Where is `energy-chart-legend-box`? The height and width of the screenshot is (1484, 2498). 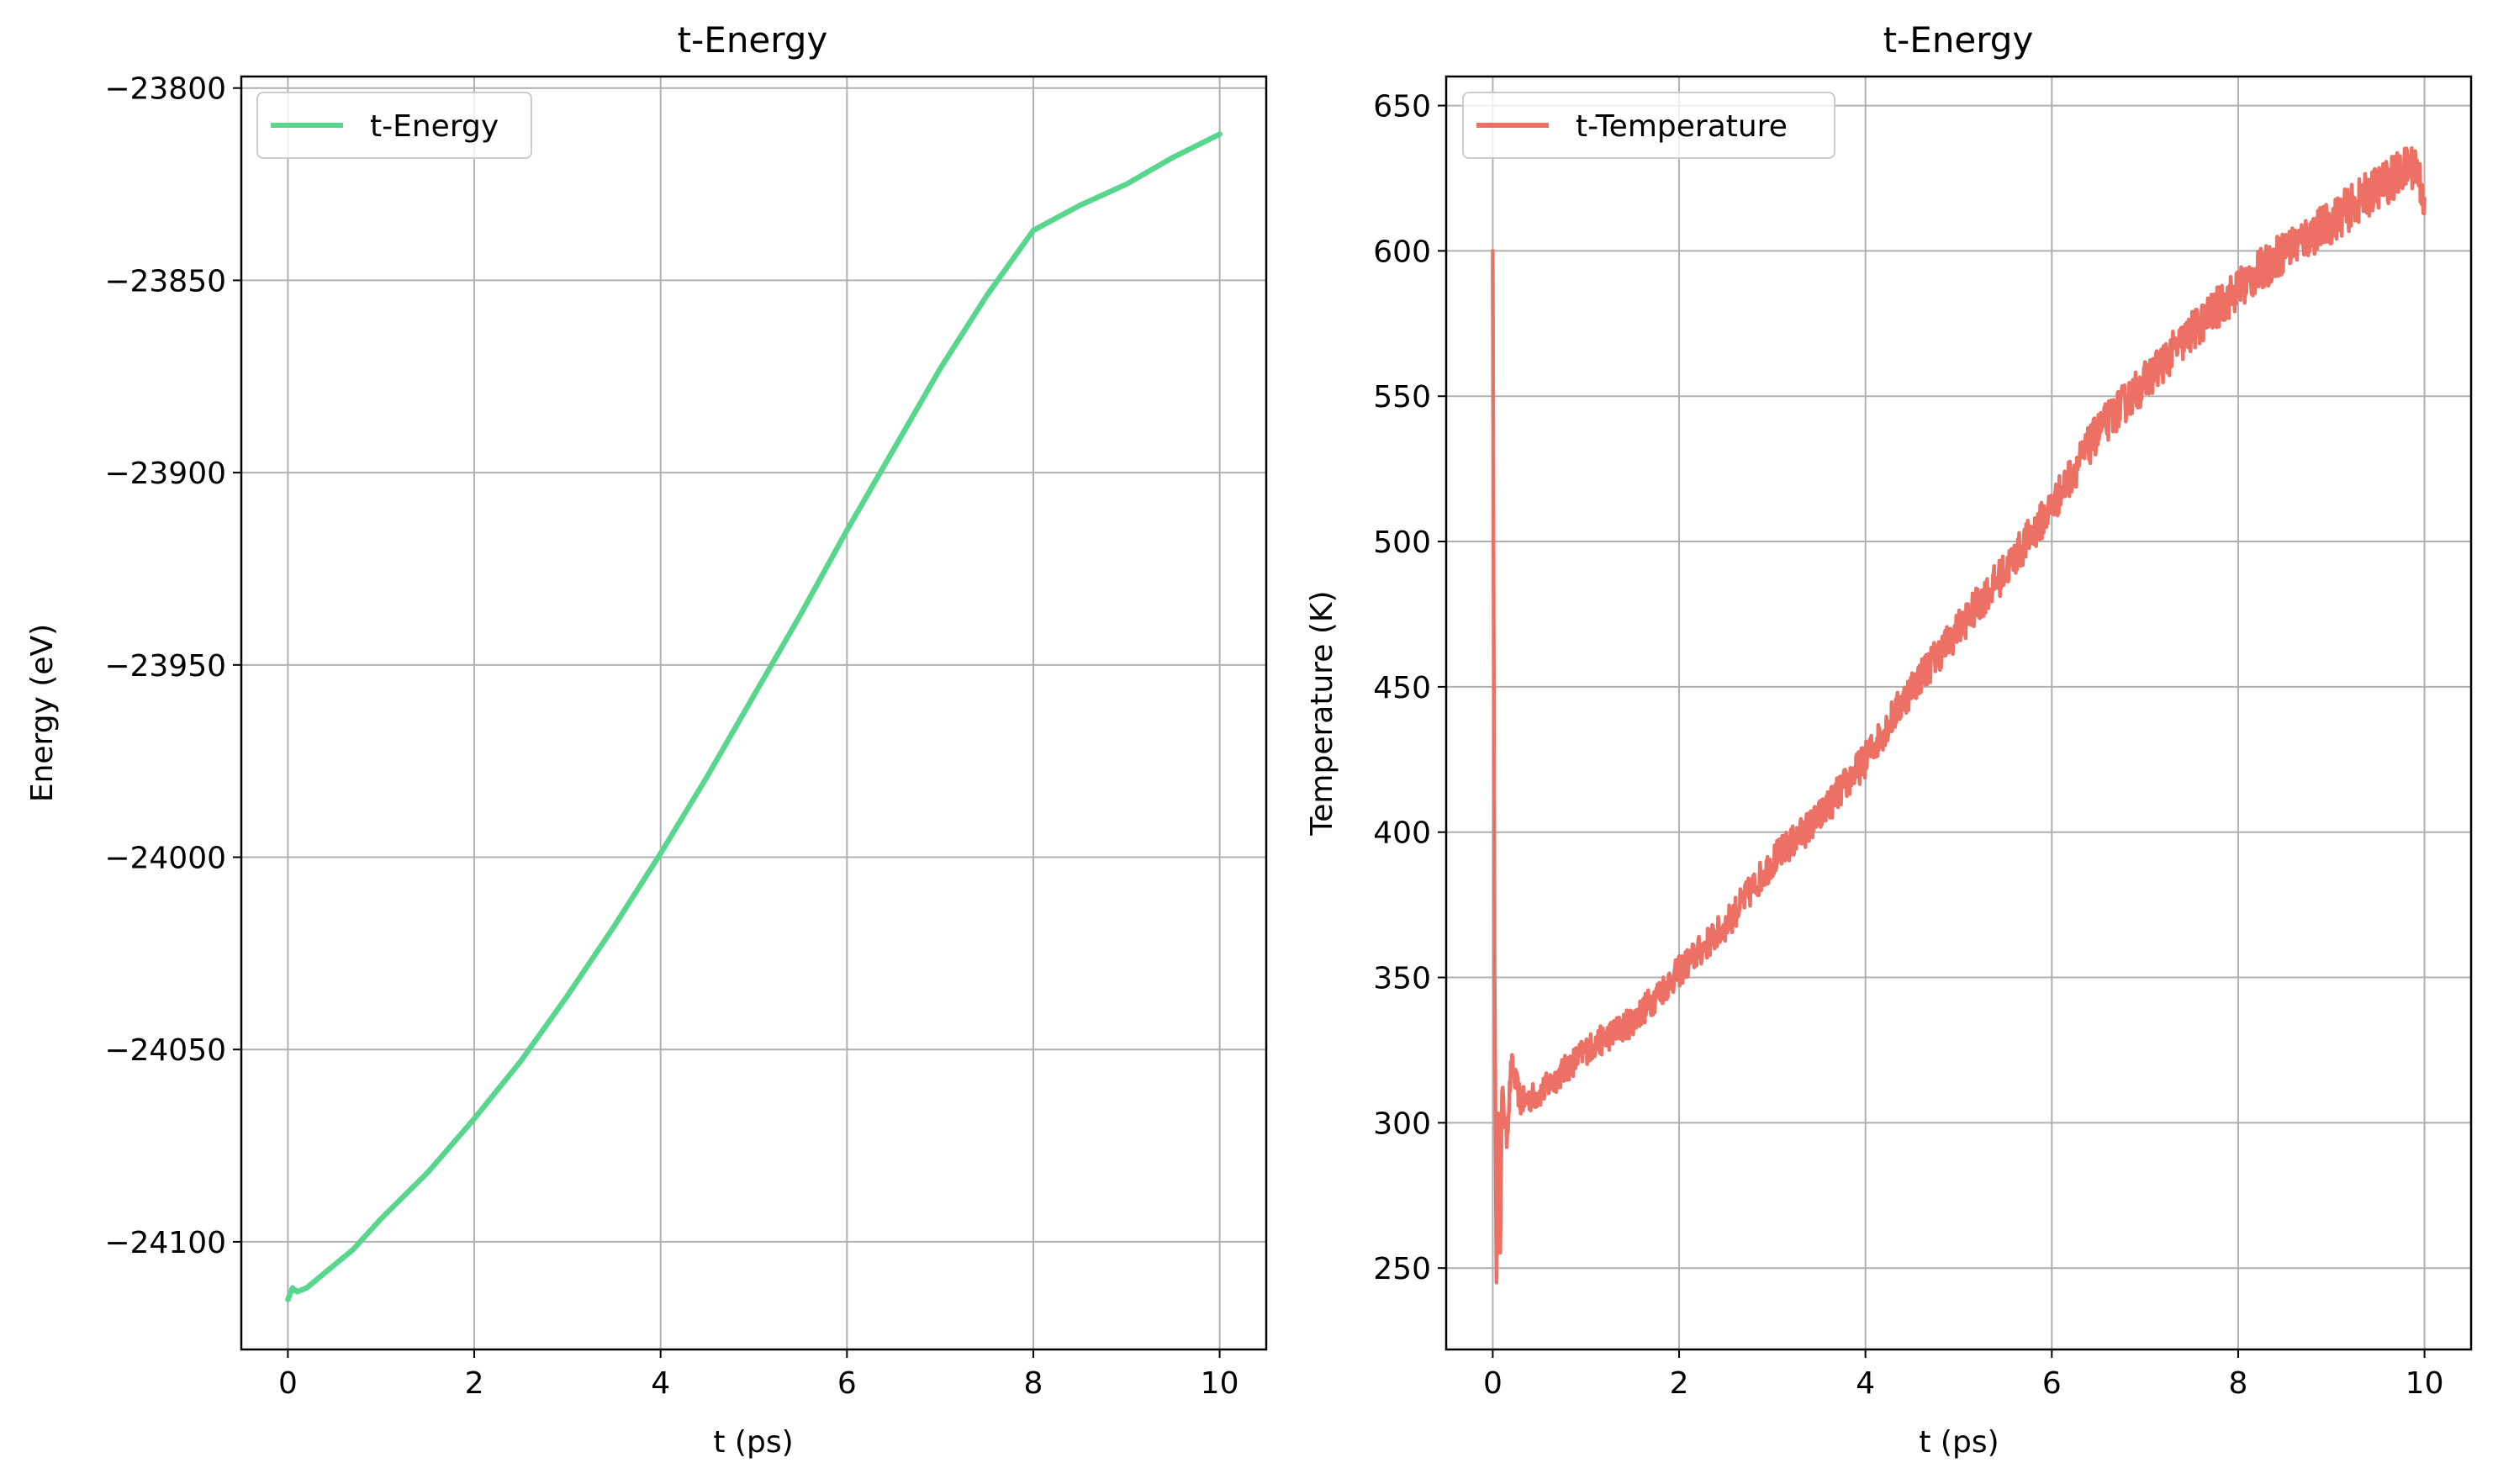
energy-chart-legend-box is located at coordinates (394, 126).